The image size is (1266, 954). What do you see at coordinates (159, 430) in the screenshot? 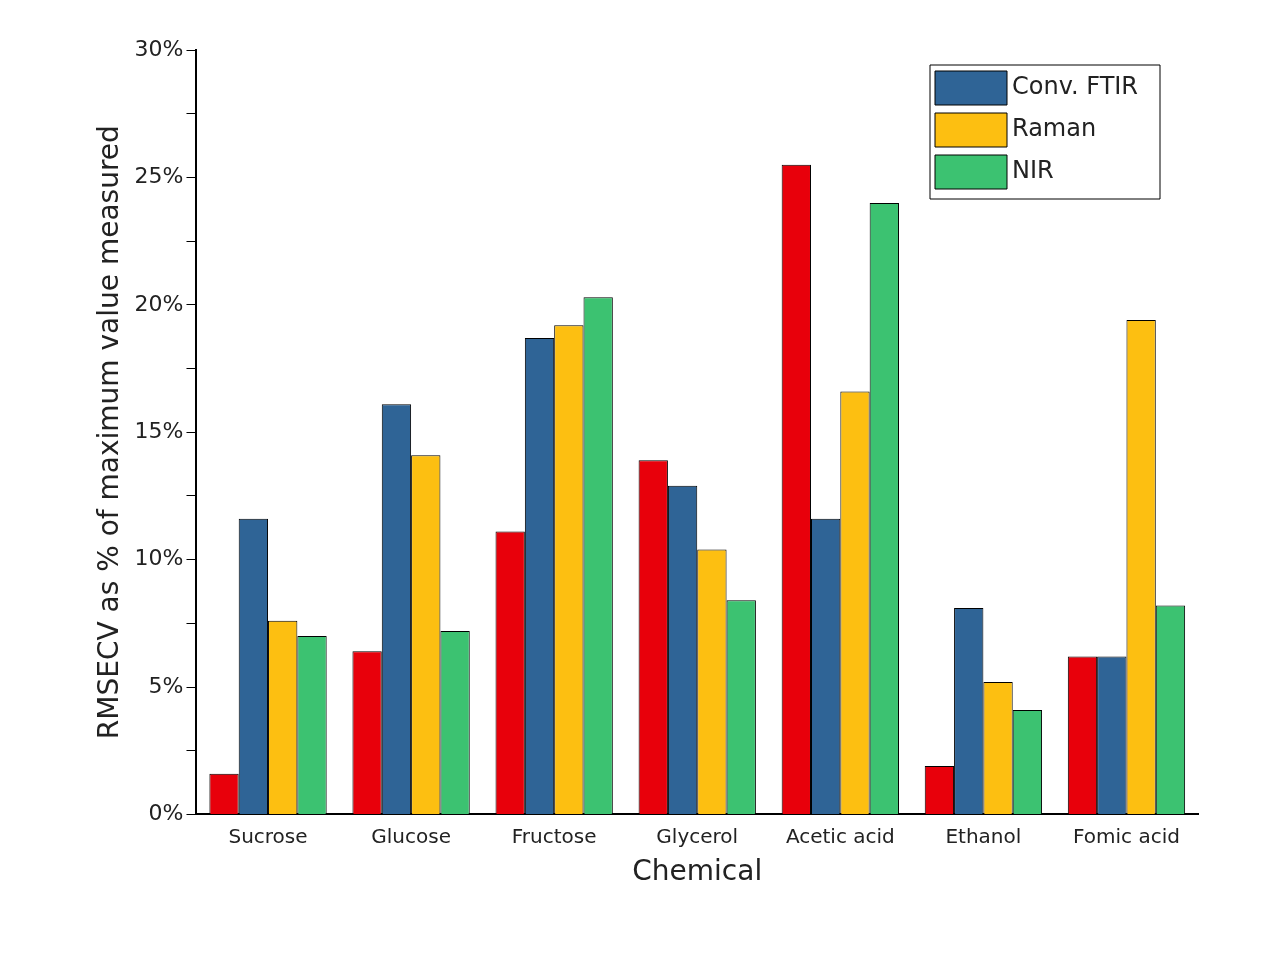
I see `y-tick-label: 15%` at bounding box center [159, 430].